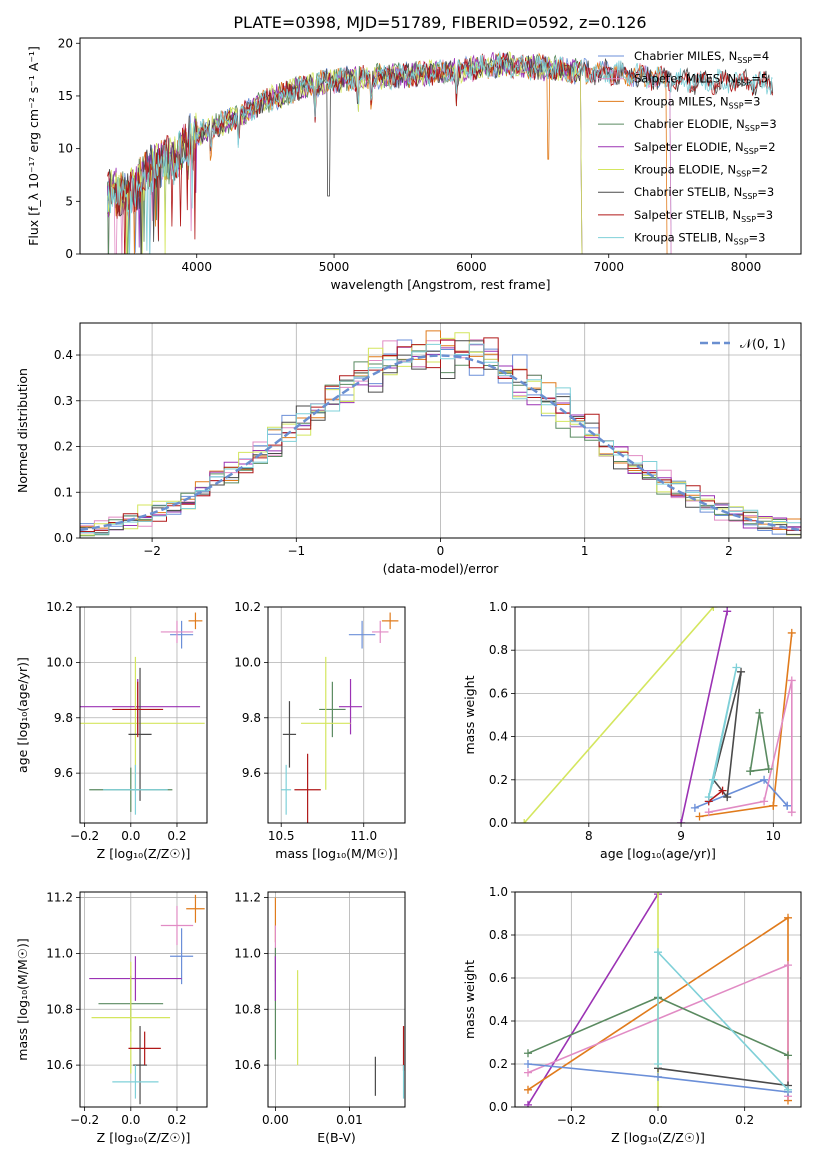 This screenshot has height=1170, width=819. Describe the element at coordinates (589, 836) in the screenshot. I see `x-tick-label: 8` at that location.